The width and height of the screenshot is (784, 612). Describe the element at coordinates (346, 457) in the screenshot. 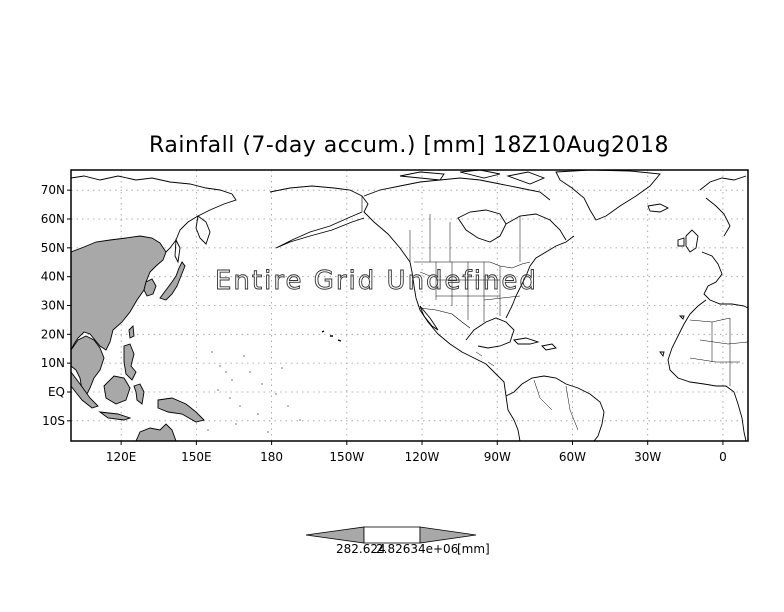

I see `lon-label-150W: 150W` at that location.